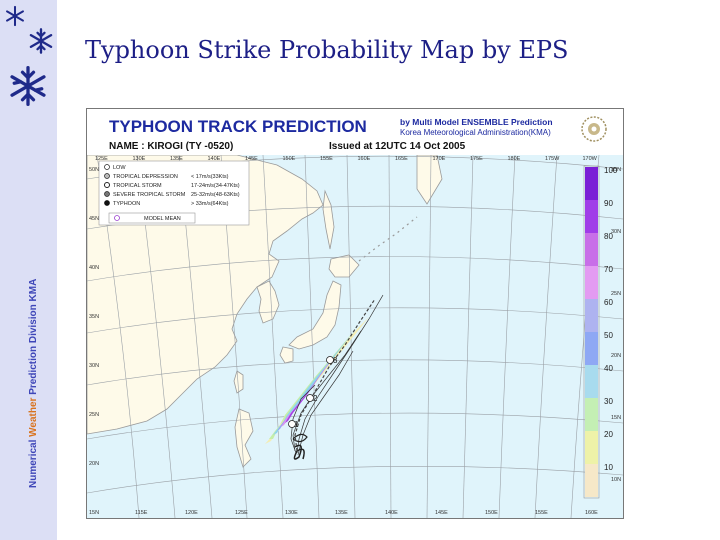 This screenshot has height=540, width=720. I want to click on track-label: 2, so click(315, 398).